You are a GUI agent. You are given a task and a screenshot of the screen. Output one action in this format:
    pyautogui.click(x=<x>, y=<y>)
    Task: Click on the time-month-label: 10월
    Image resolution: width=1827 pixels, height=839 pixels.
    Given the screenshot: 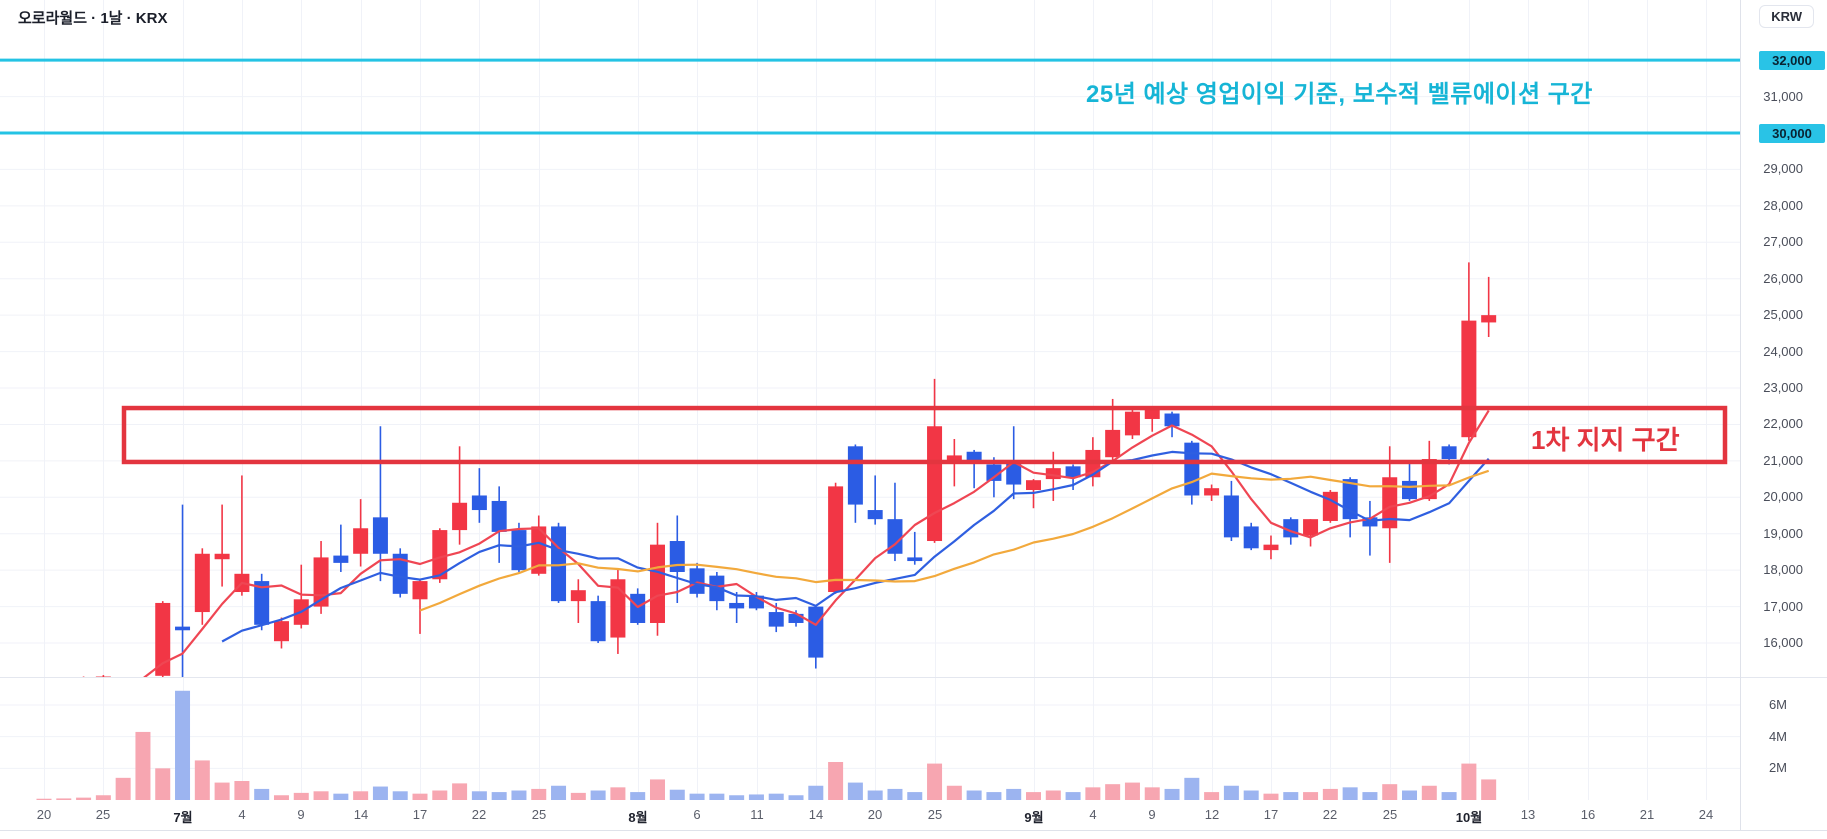 What is the action you would take?
    pyautogui.click(x=1469, y=817)
    